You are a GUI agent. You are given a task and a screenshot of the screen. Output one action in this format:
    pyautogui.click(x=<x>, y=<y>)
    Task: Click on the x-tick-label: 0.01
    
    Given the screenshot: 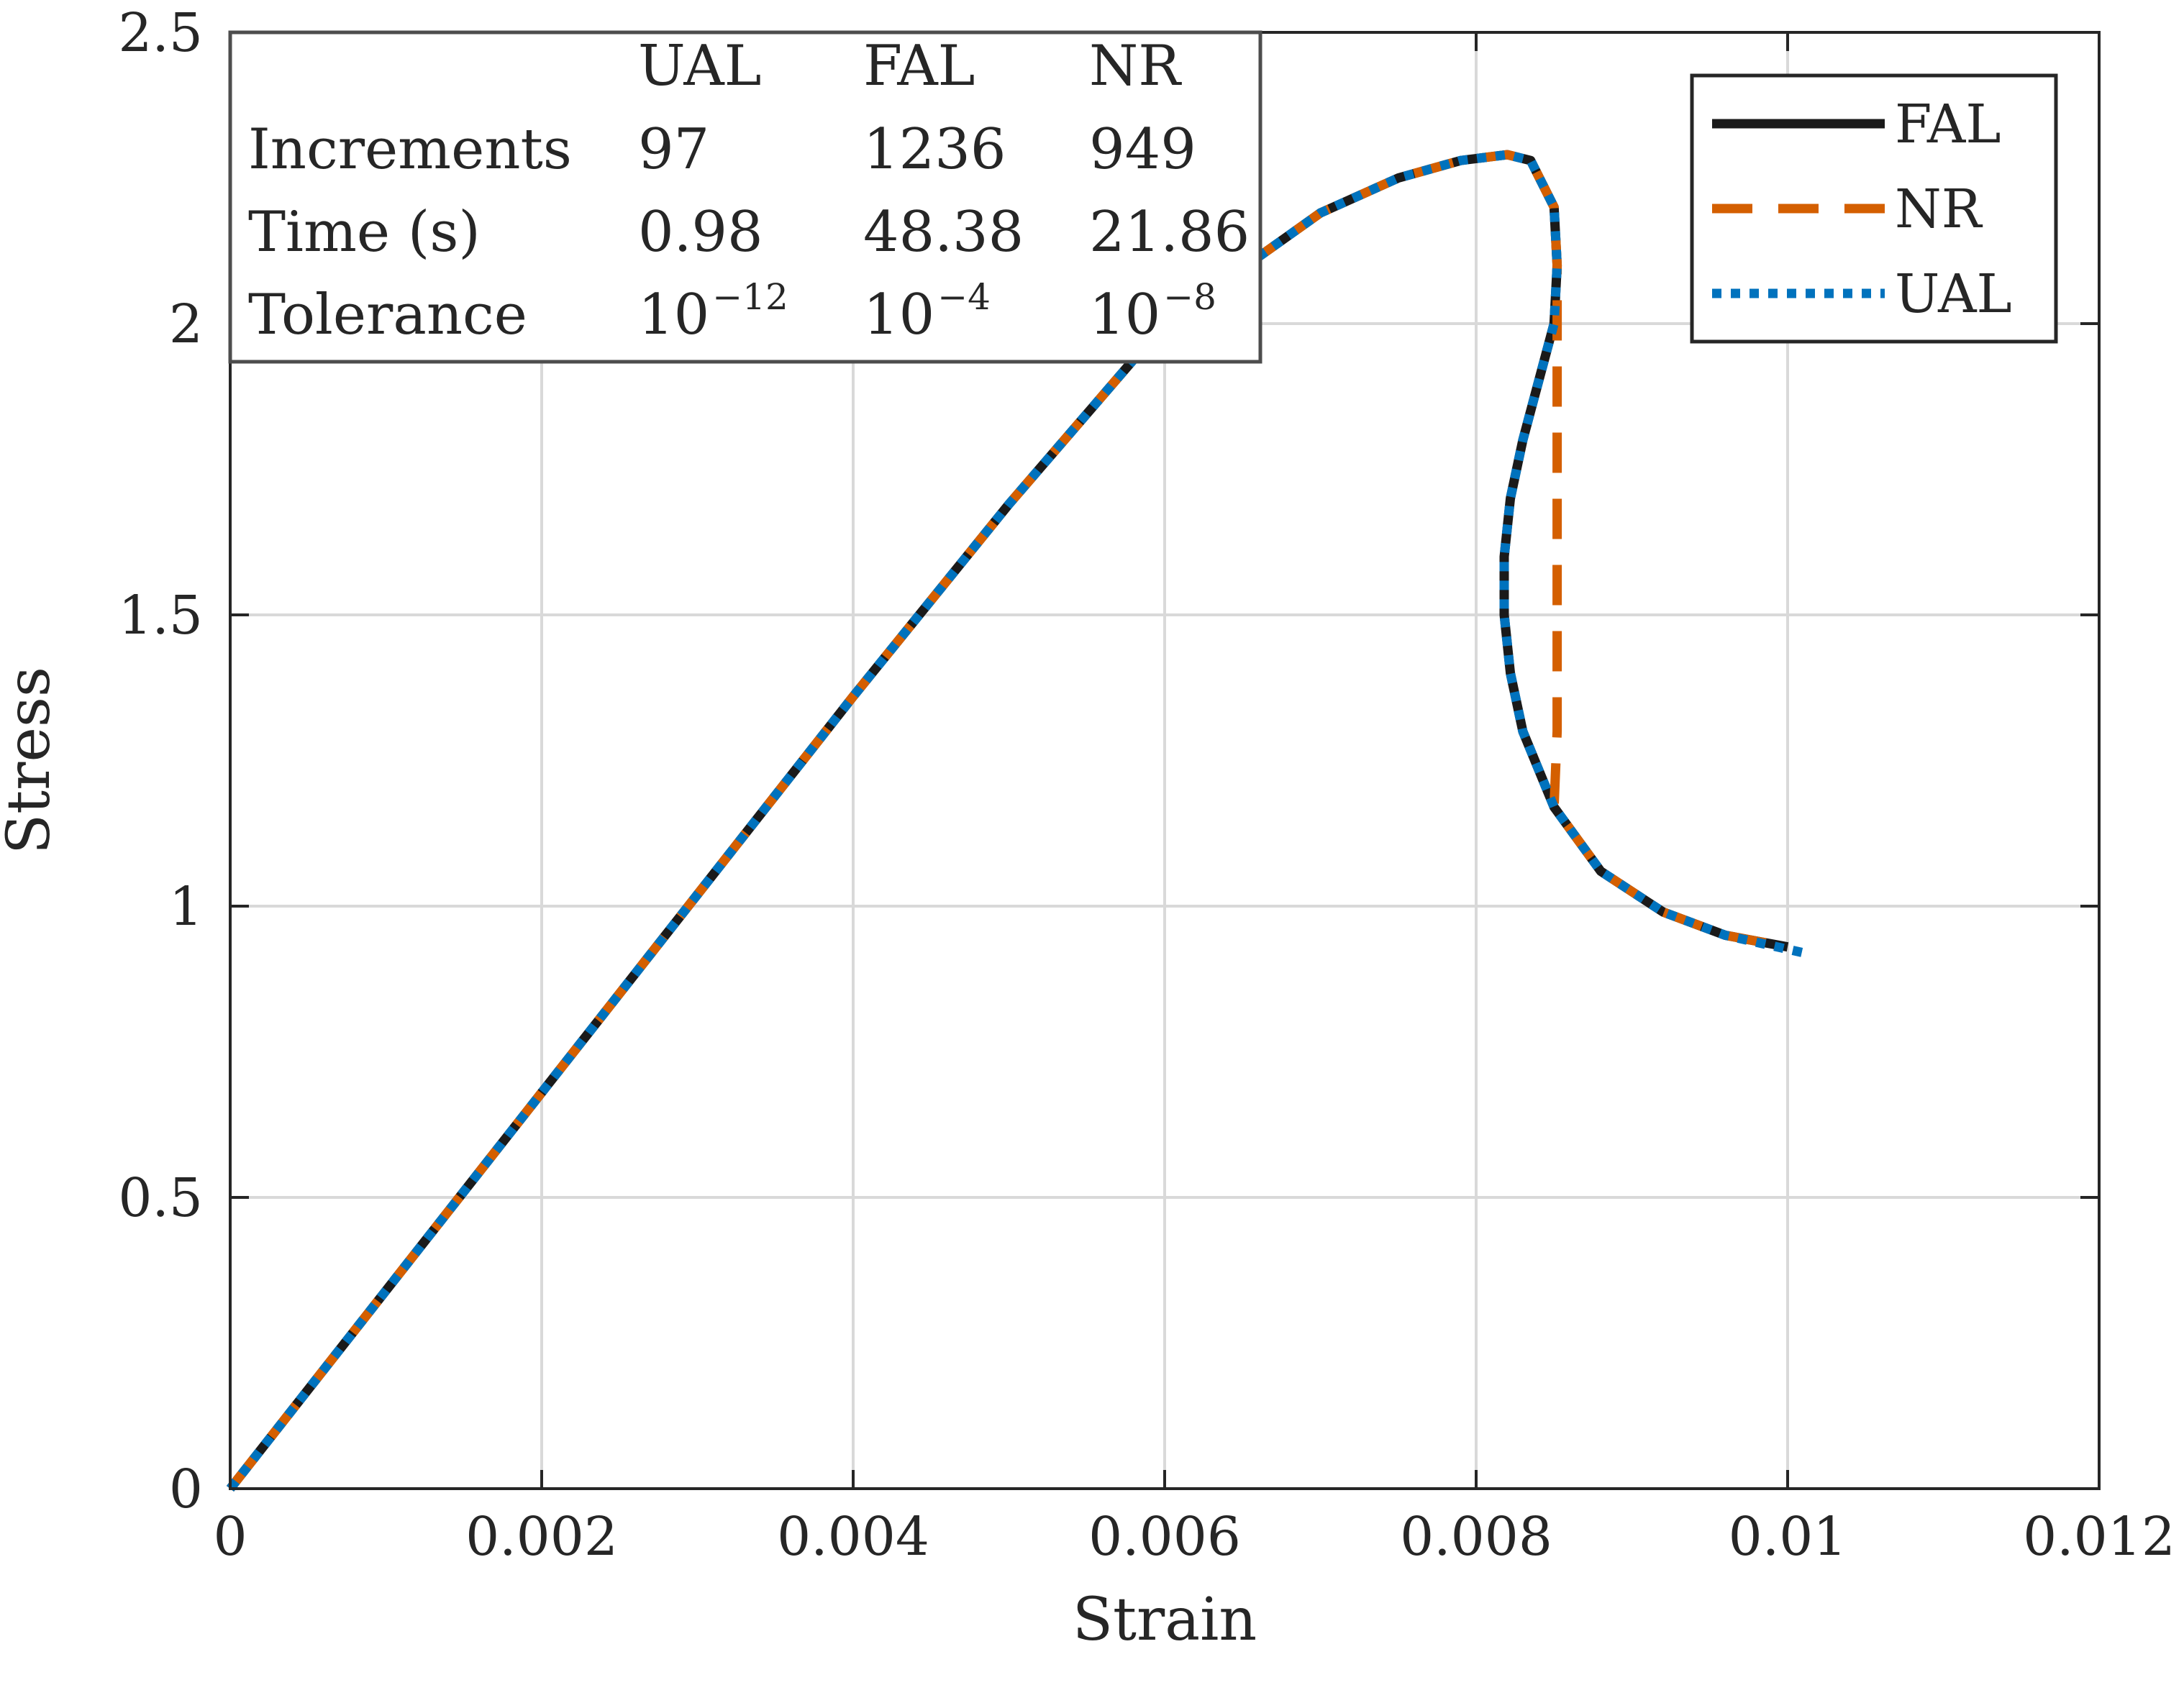 What is the action you would take?
    pyautogui.click(x=1788, y=1537)
    